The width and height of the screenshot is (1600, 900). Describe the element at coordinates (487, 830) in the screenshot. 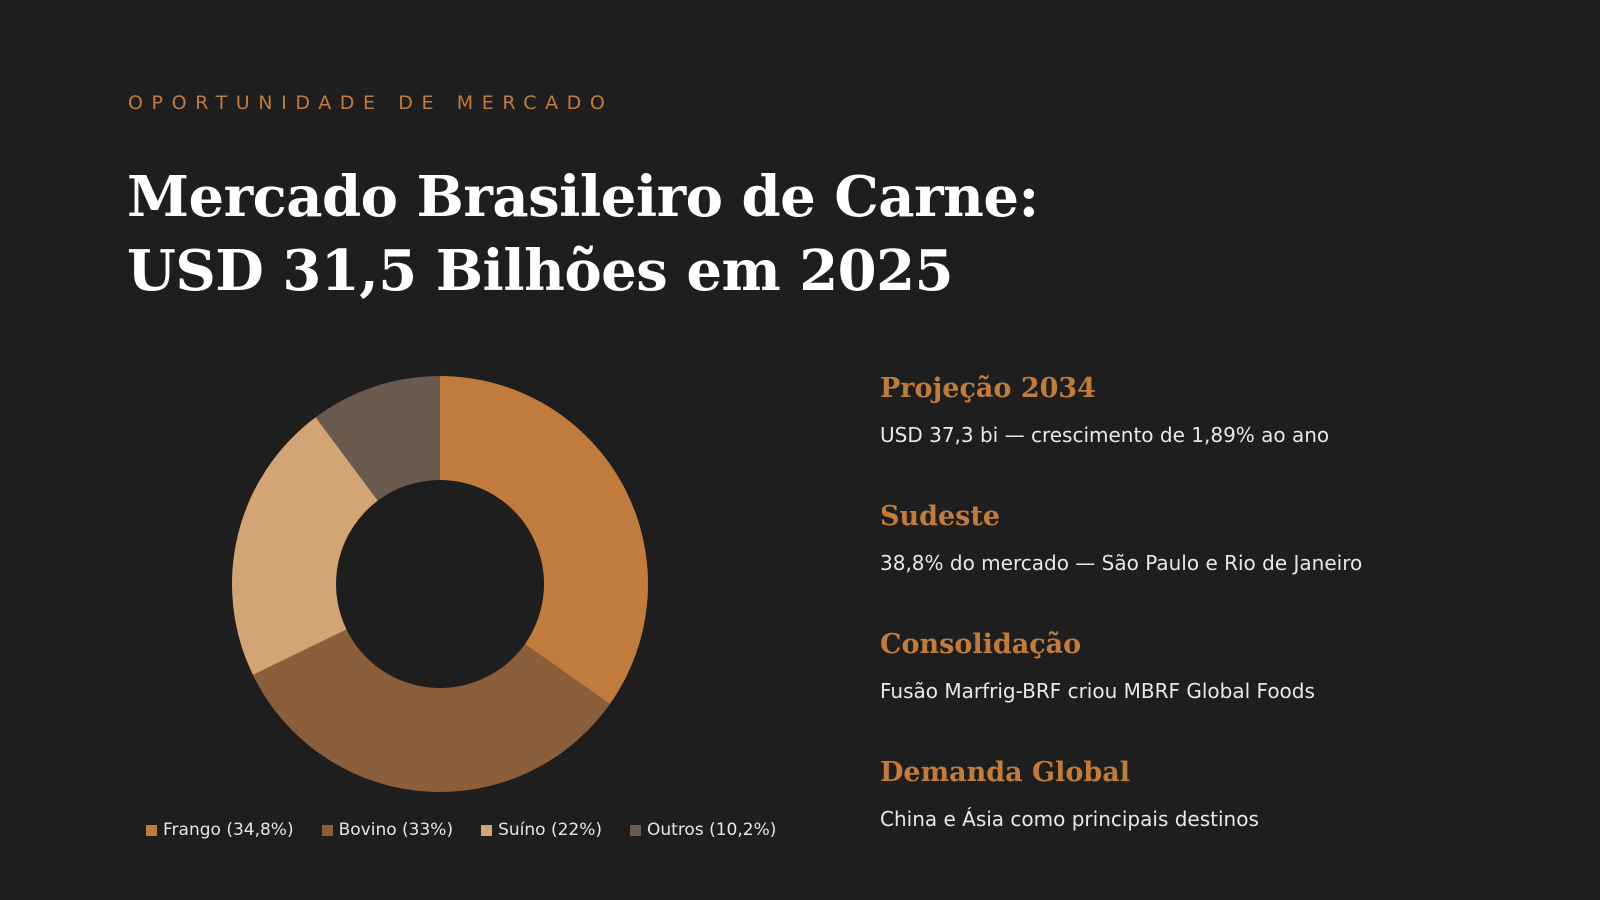

I see `legend-swatch-suino` at that location.